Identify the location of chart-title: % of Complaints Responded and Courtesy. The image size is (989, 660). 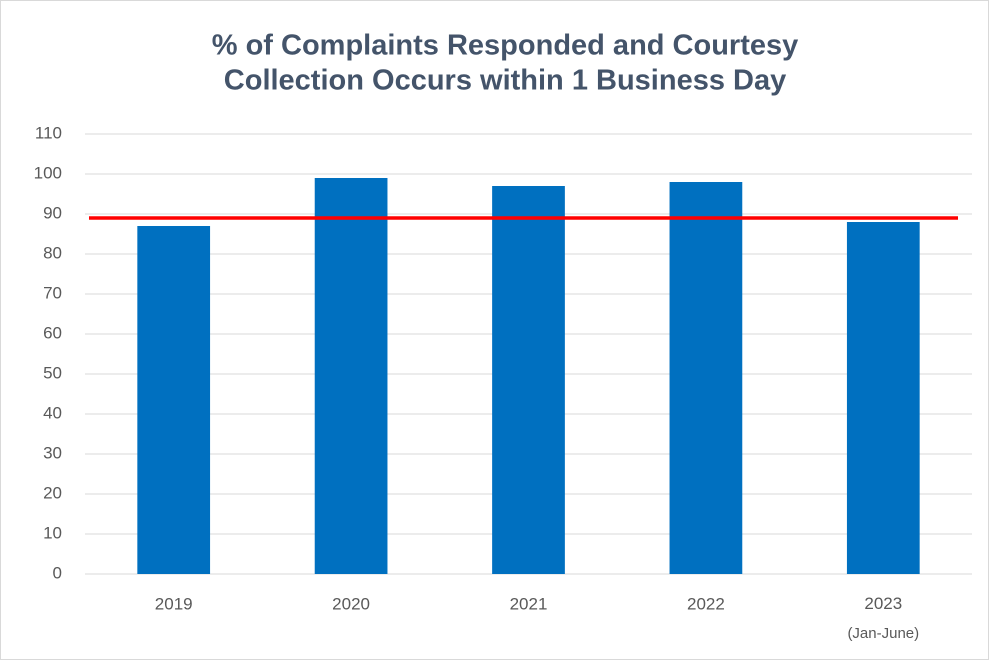
(505, 46).